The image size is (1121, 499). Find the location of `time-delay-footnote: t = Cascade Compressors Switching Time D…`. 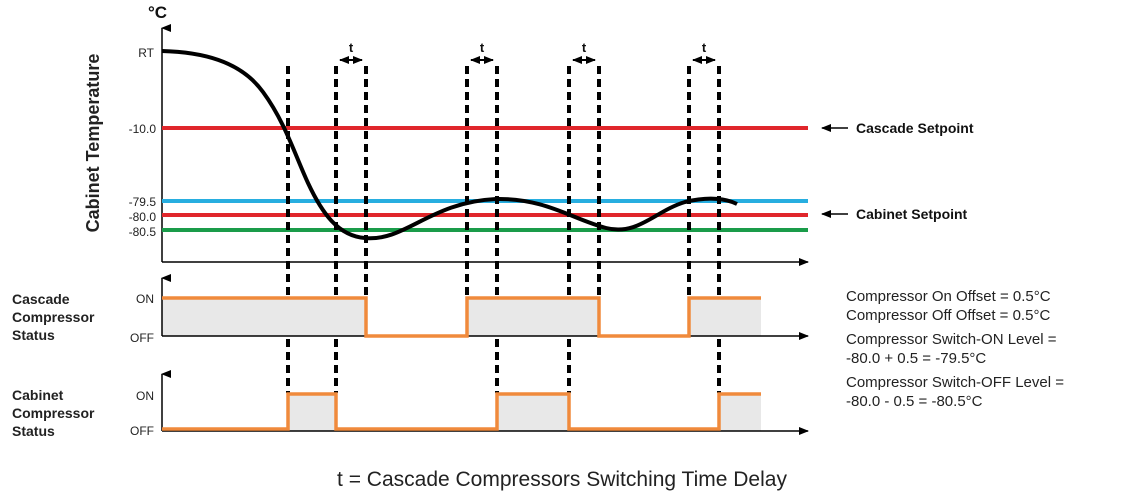

time-delay-footnote: t = Cascade Compressors Switching Time D… is located at coordinates (562, 479).